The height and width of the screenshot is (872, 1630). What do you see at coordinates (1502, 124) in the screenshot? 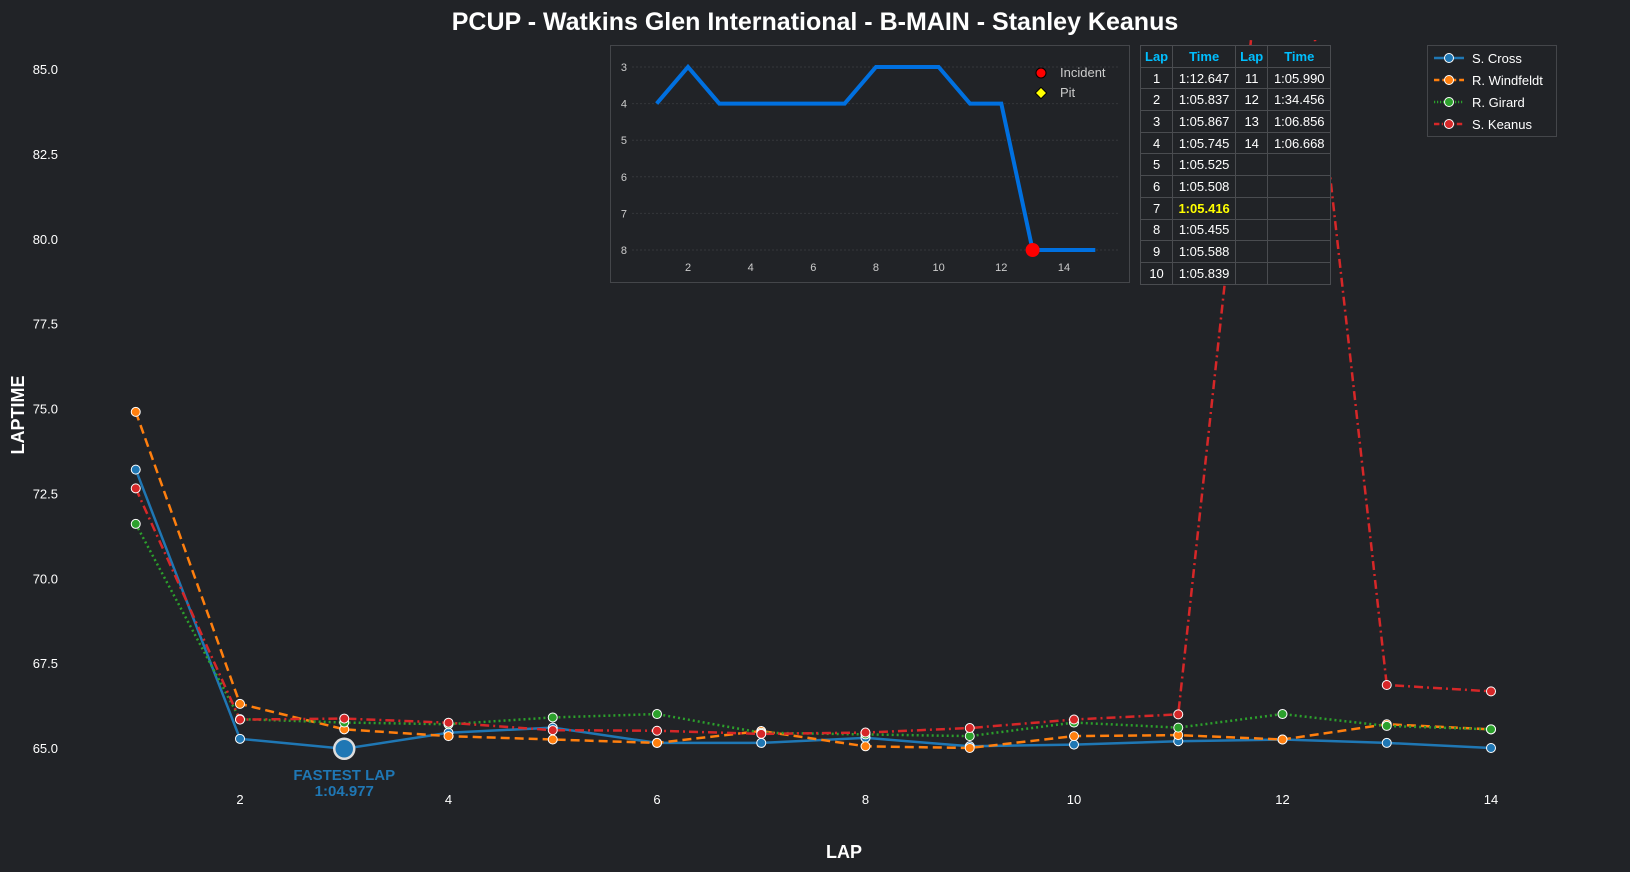
I see `legend-label: S. Keanus` at bounding box center [1502, 124].